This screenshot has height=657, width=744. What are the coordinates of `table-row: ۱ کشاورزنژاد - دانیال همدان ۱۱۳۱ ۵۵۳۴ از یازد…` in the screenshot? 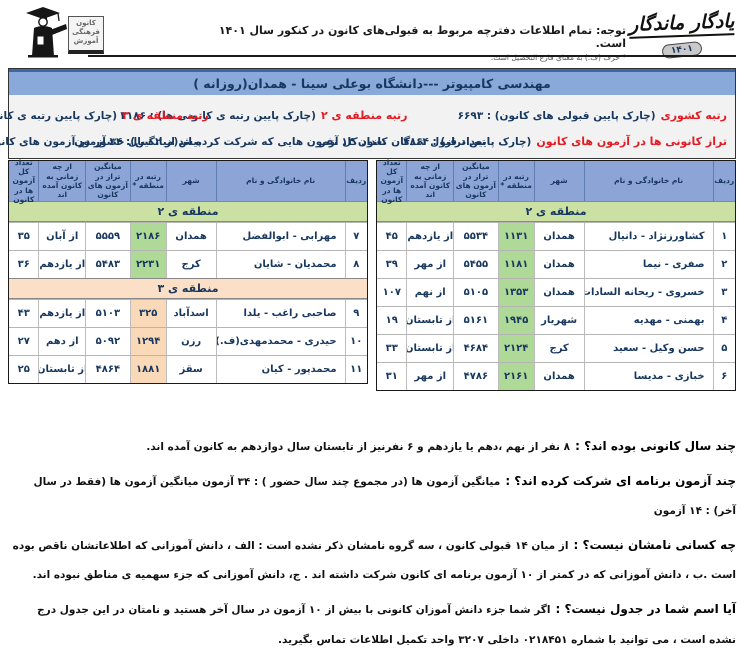 It's located at (556, 236).